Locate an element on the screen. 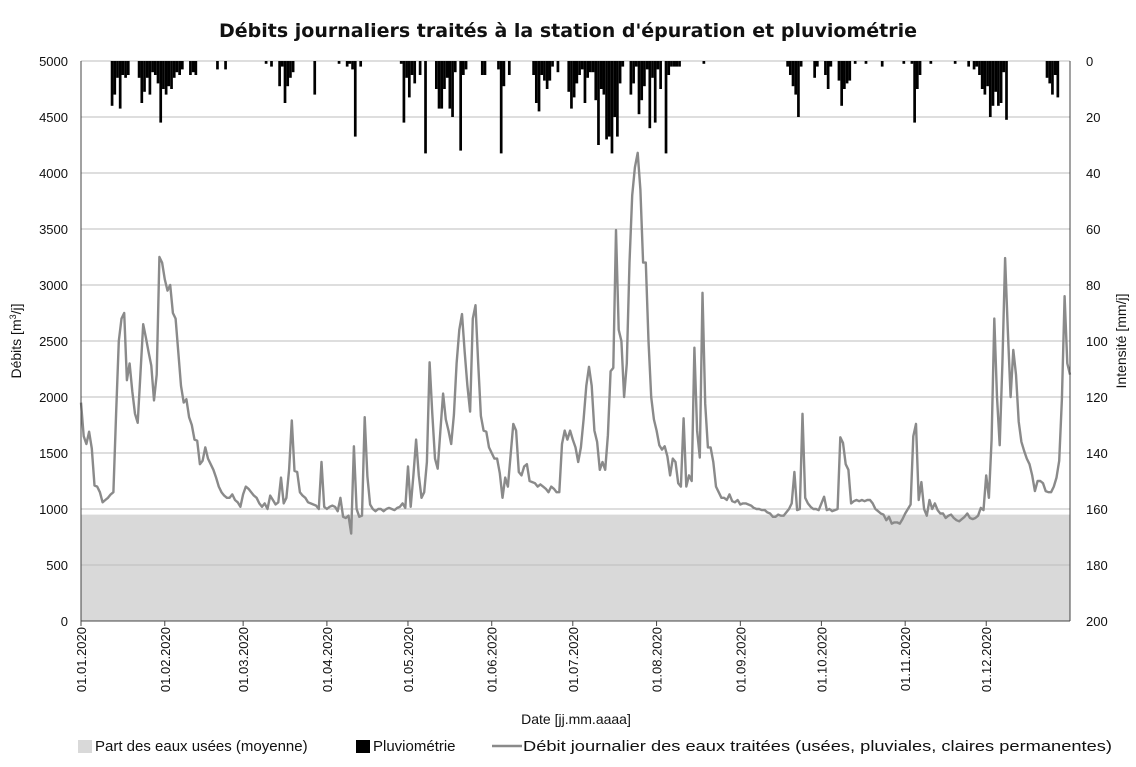 The height and width of the screenshot is (767, 1136). y-right-tick-label: 60 is located at coordinates (1093, 229).